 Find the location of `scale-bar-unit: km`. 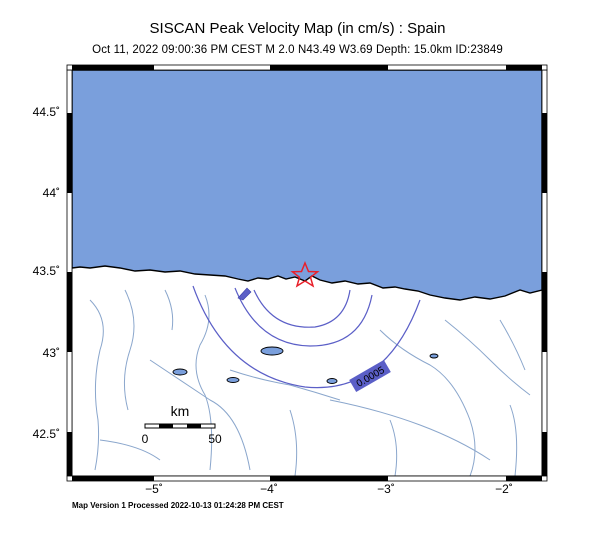

scale-bar-unit: km is located at coordinates (180, 411).